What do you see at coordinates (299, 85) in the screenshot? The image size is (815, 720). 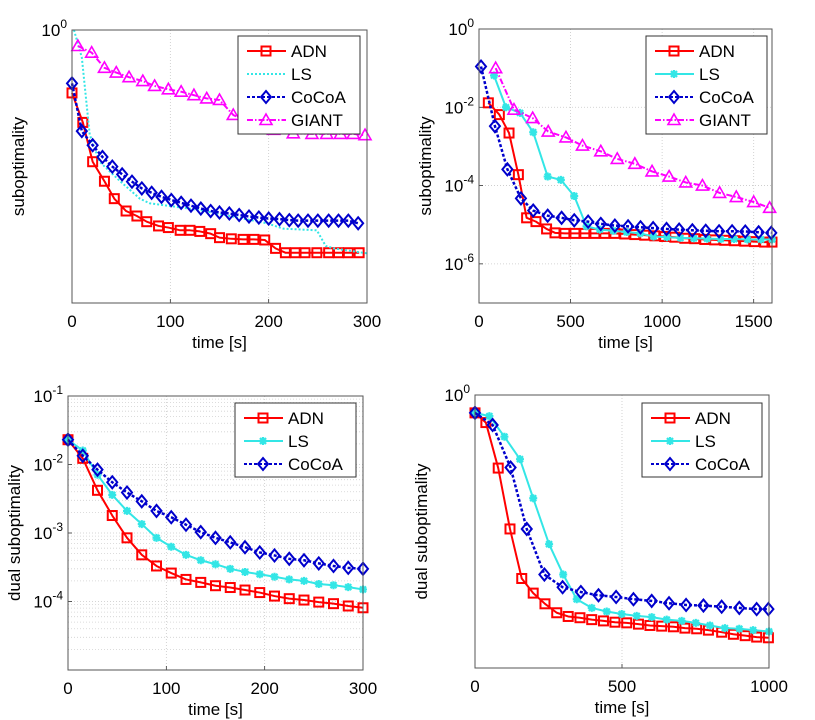 I see `legend: ADN LS CoCoA GIANT` at bounding box center [299, 85].